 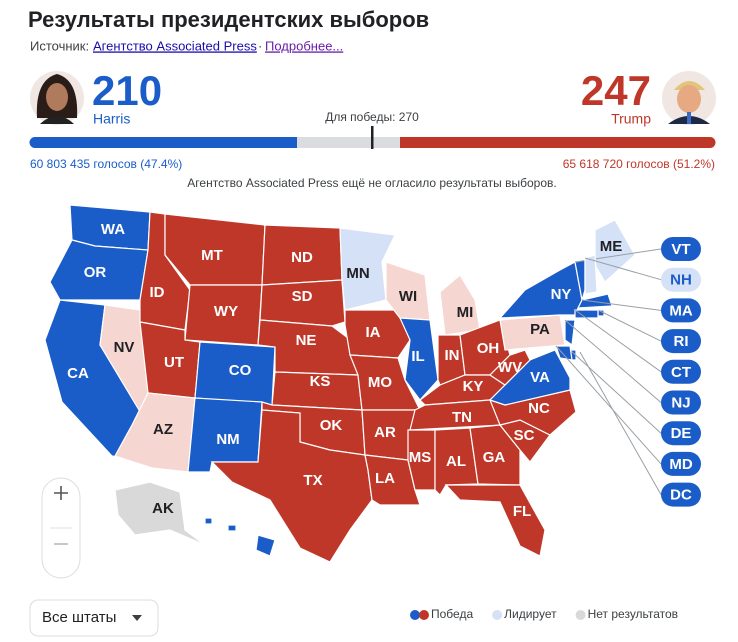 I want to click on state-label: RI, so click(x=681, y=341).